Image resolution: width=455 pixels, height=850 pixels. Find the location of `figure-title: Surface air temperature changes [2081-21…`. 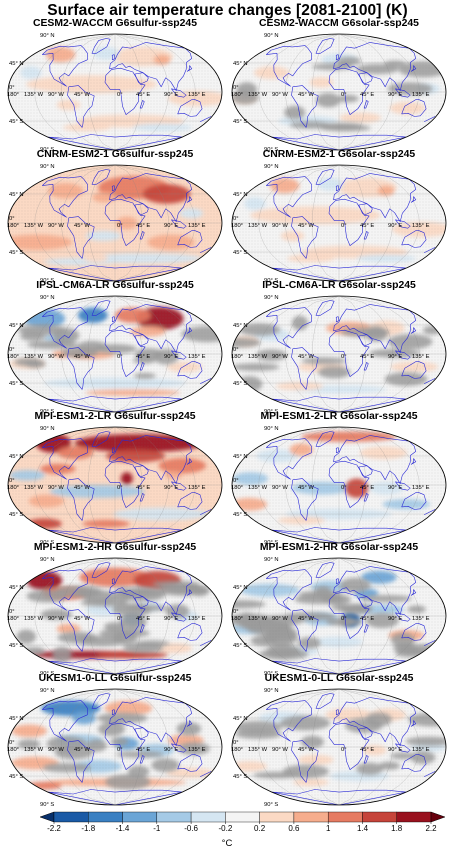

figure-title: Surface air temperature changes [2081-21… is located at coordinates (227, 10).